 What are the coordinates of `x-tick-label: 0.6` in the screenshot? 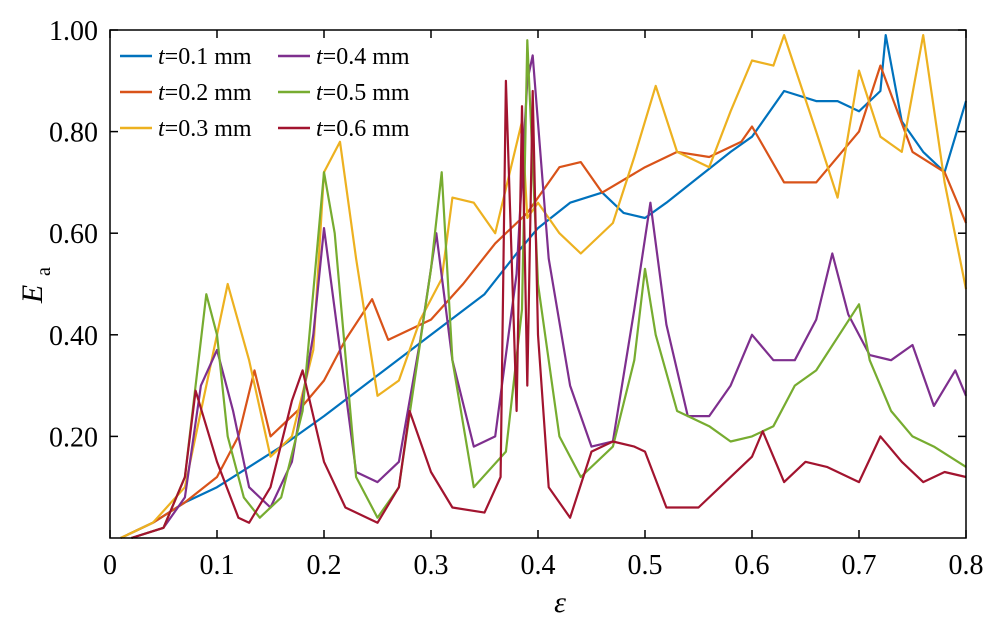 It's located at (752, 565).